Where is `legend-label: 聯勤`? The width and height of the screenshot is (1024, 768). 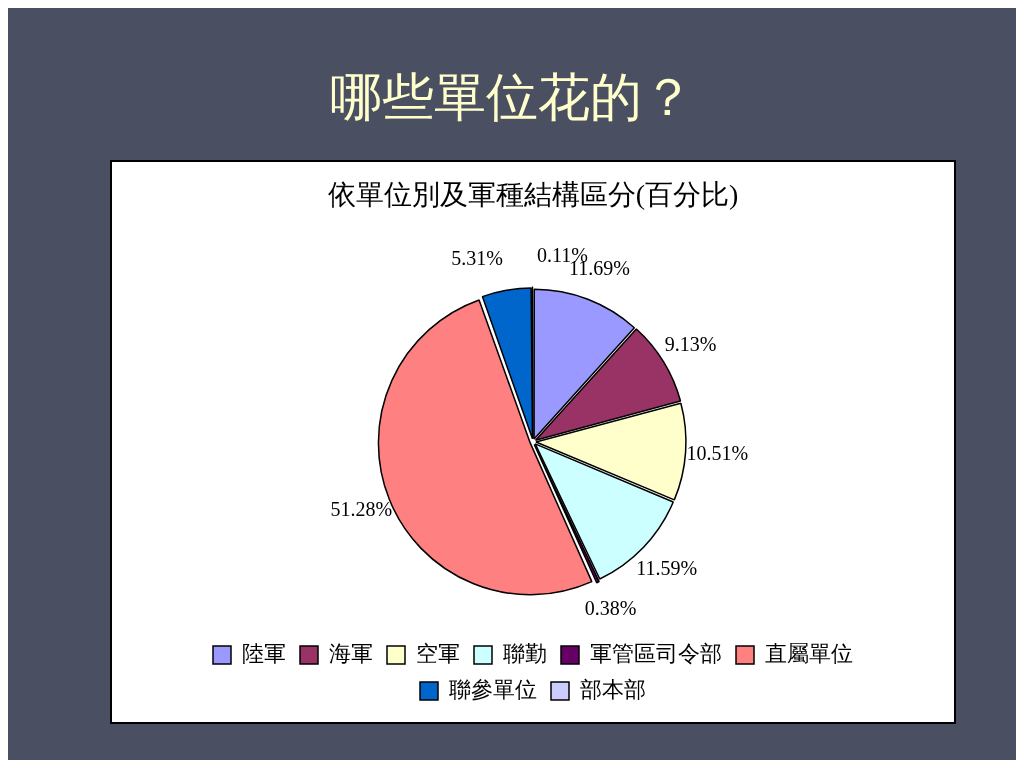 legend-label: 聯勤 is located at coordinates (525, 653).